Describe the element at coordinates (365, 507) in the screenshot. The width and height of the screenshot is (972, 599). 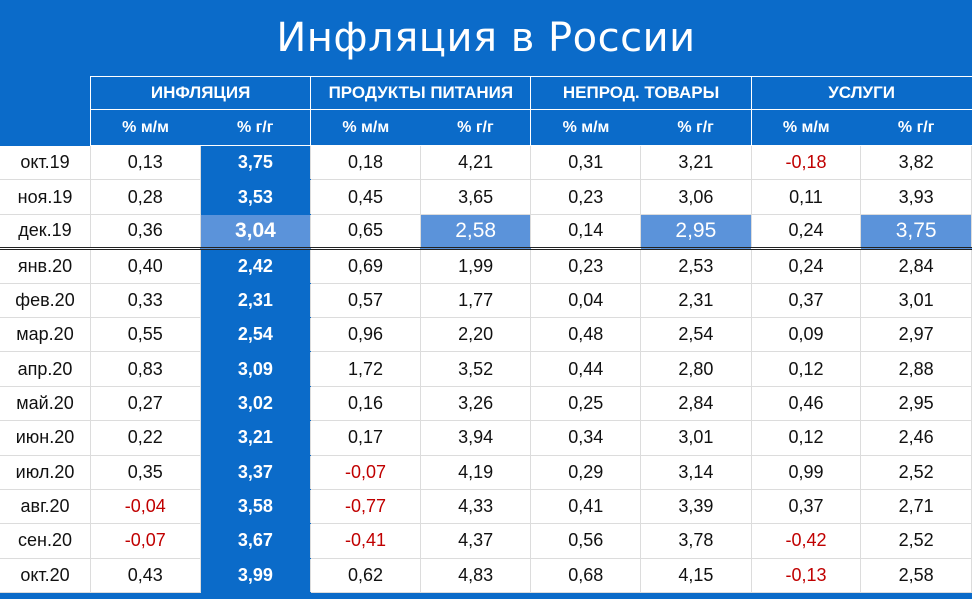
I see `table-cell: -0,77` at that location.